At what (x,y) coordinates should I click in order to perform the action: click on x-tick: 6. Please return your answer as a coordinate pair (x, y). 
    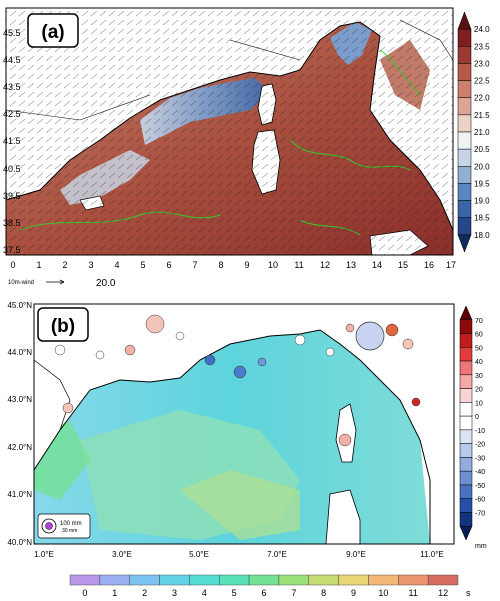
    Looking at the image, I should click on (168, 265).